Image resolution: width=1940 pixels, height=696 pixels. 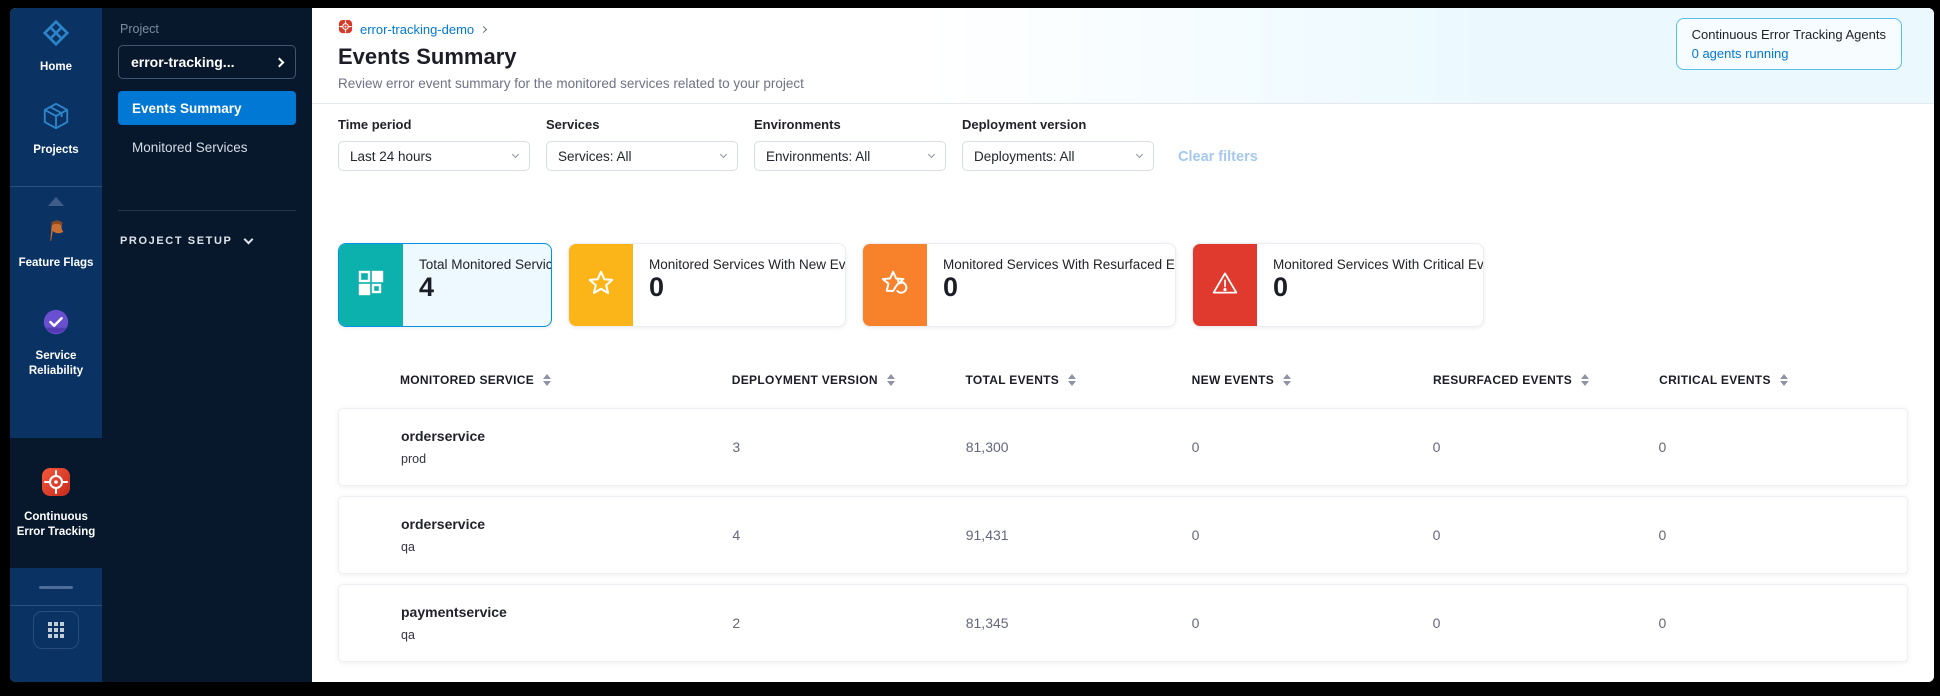 What do you see at coordinates (595, 156) in the screenshot?
I see `select-value: Services: All` at bounding box center [595, 156].